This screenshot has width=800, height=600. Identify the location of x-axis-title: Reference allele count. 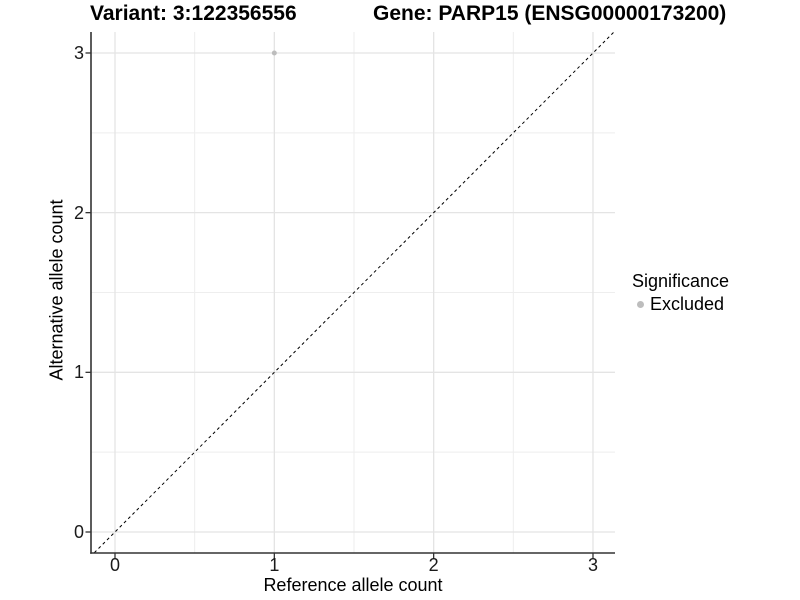
(353, 585).